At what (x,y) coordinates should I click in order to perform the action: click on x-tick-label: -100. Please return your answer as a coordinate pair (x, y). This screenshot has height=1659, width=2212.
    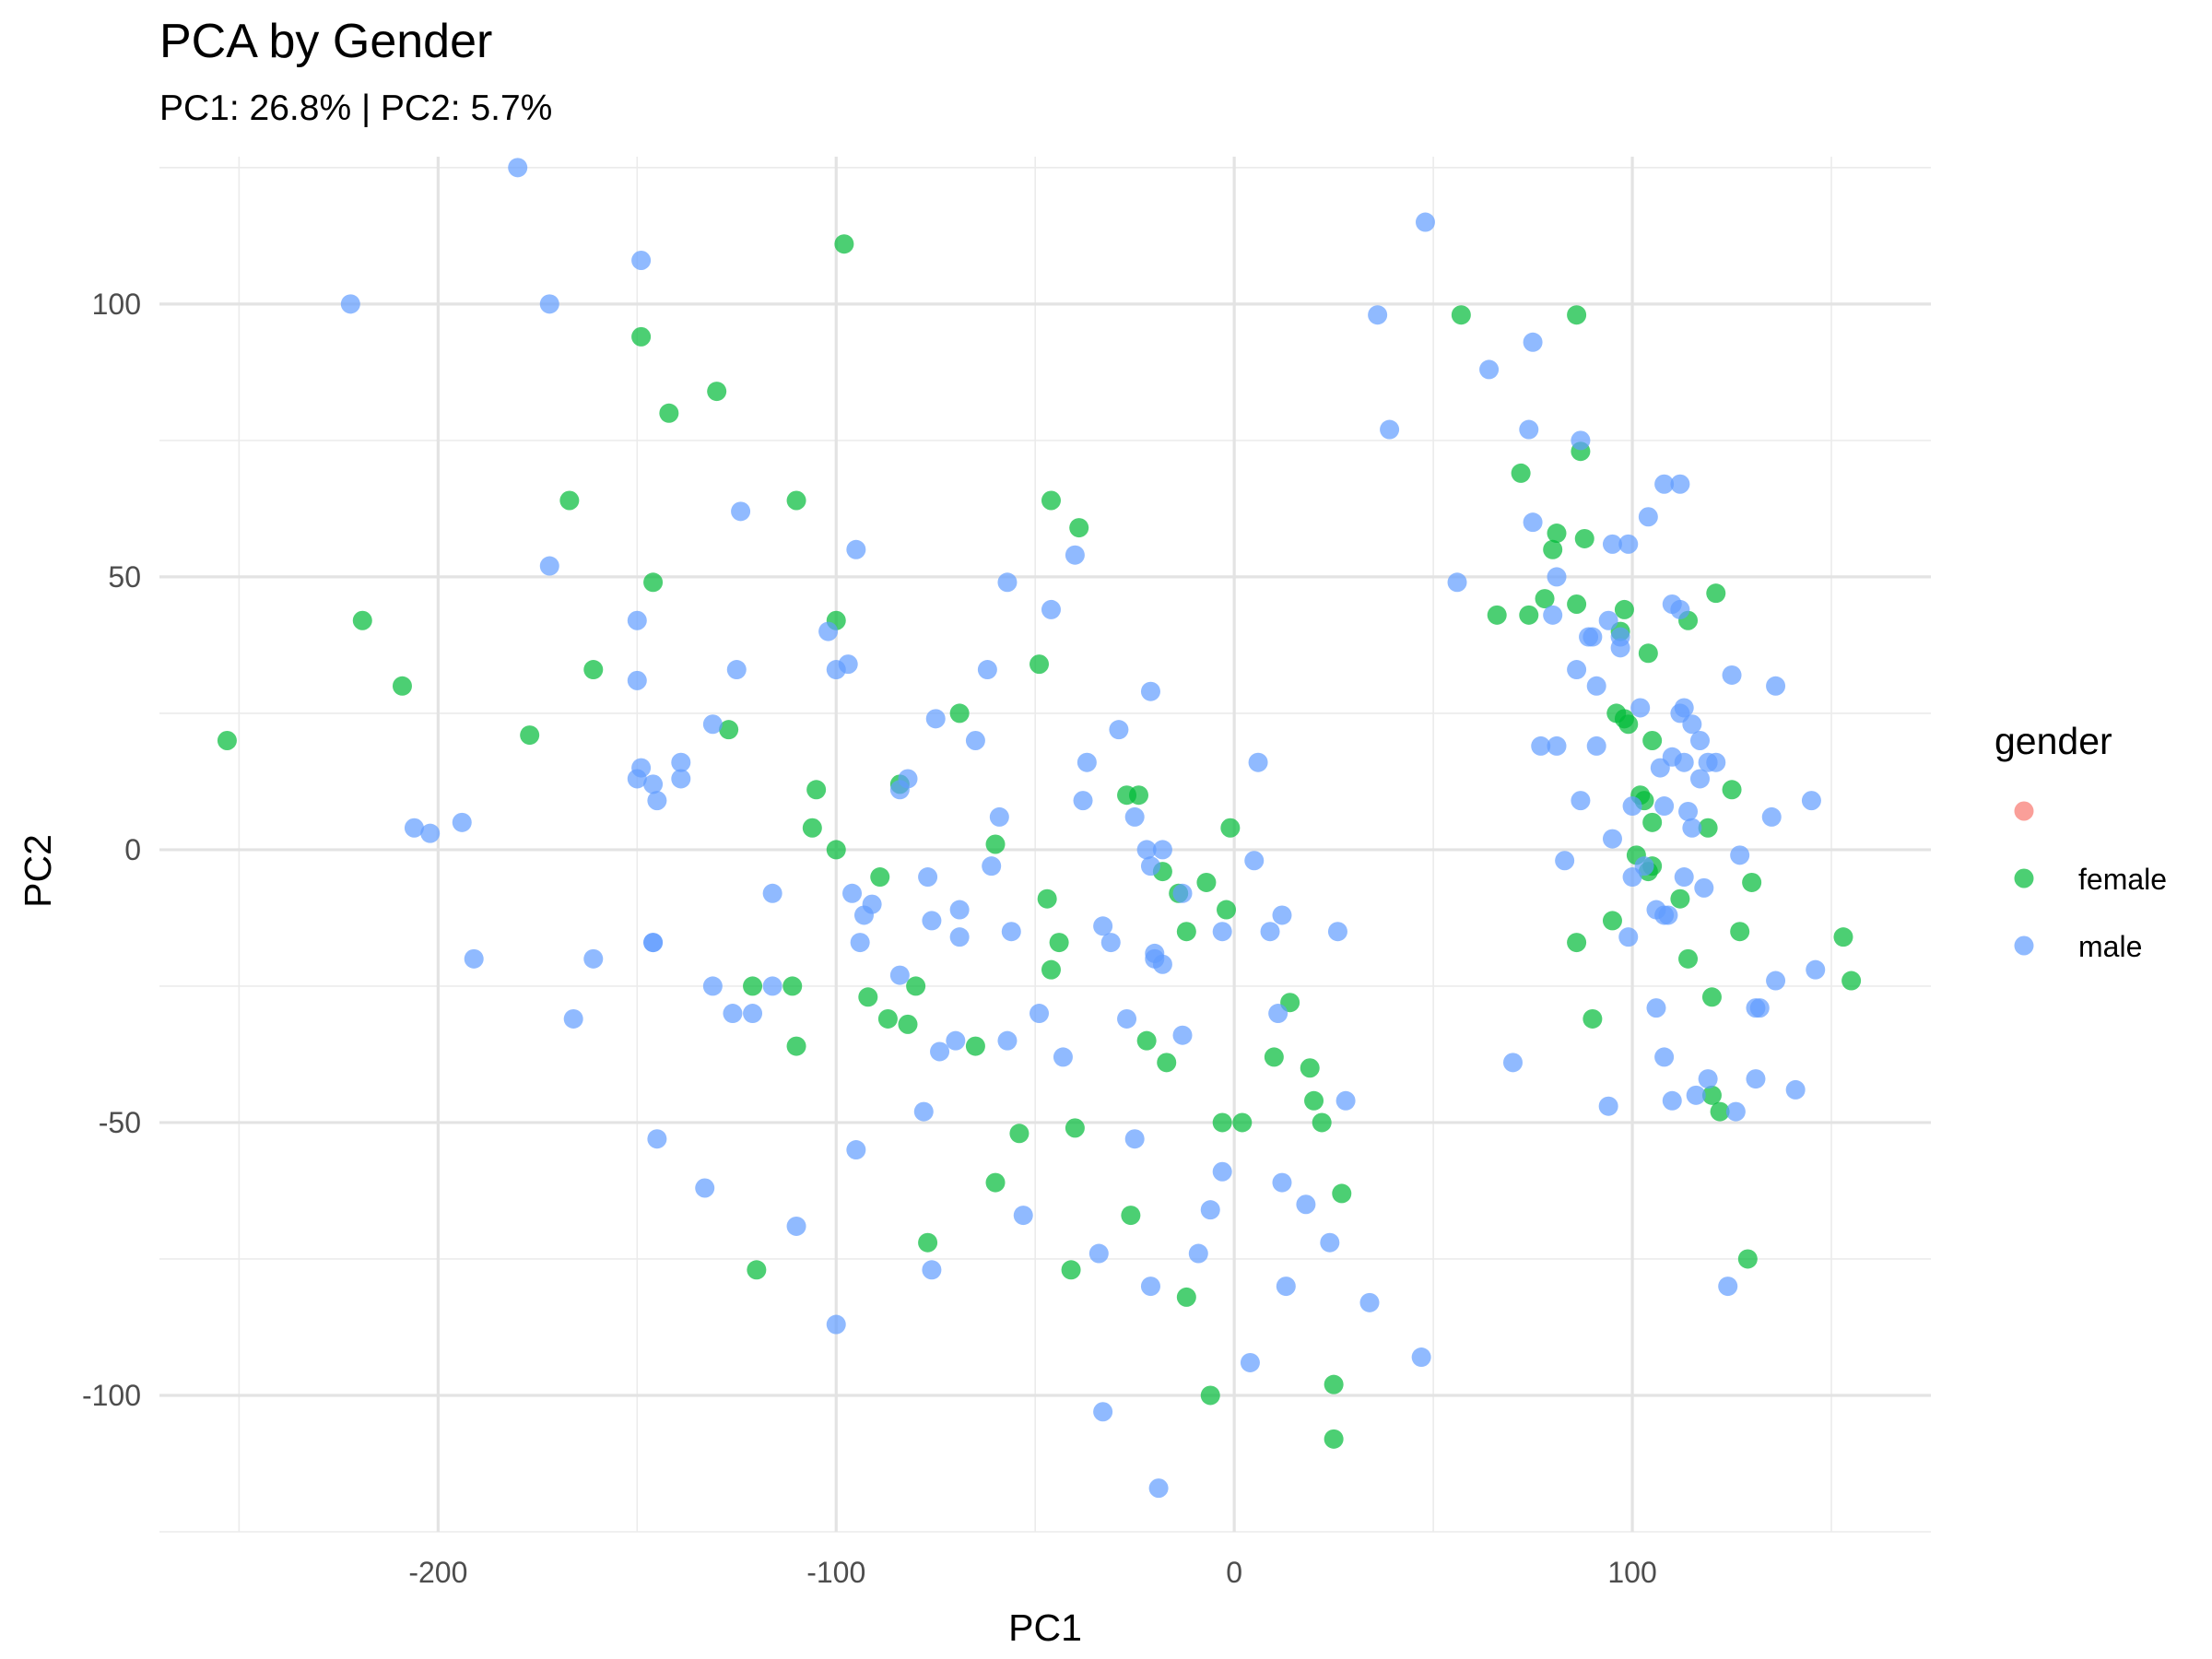
    Looking at the image, I should click on (835, 1572).